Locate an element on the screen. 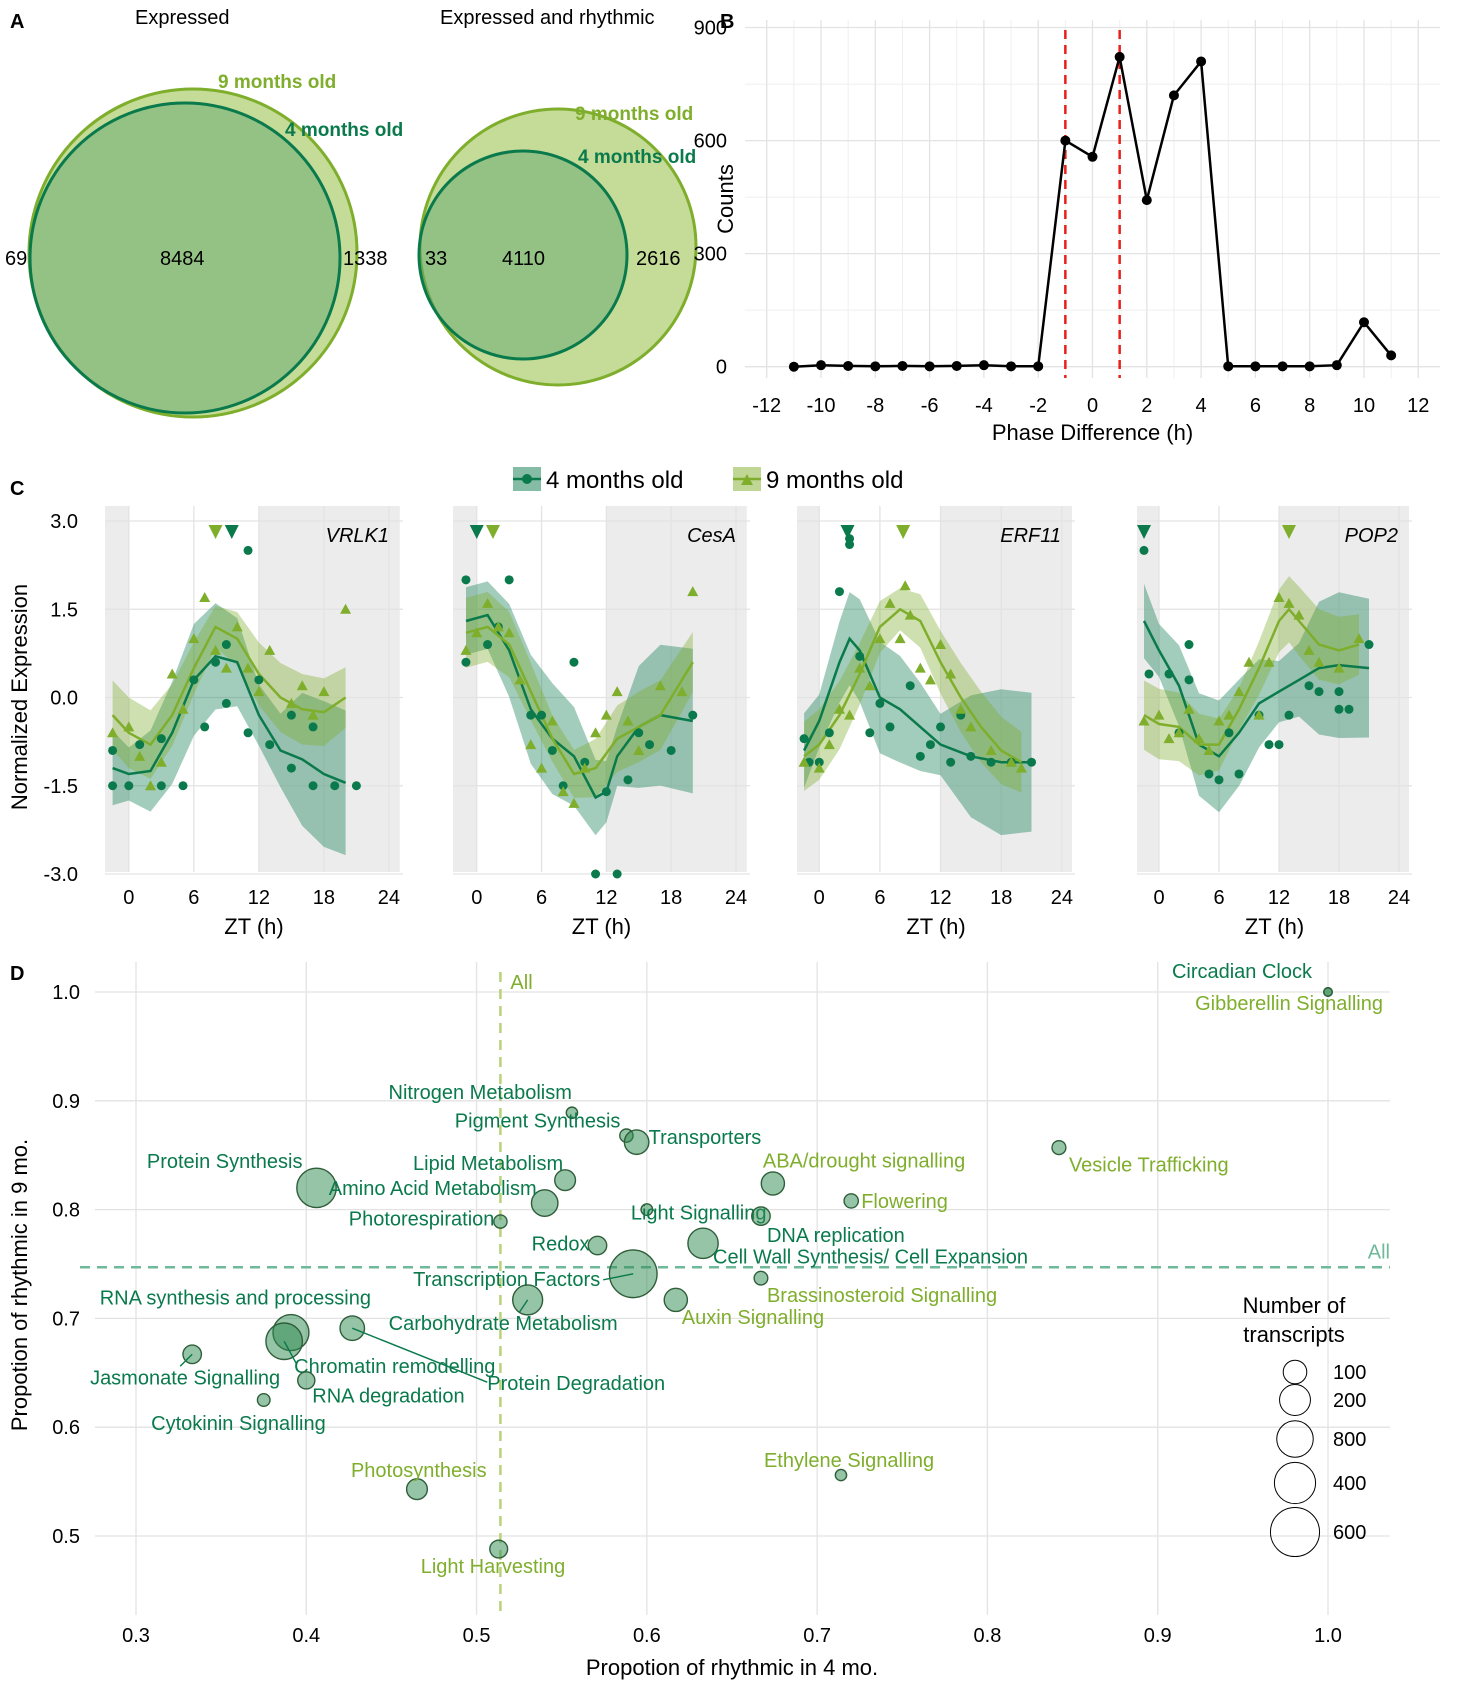 This screenshot has height=1697, width=1460. venn-count-only-9mo: 2616 is located at coordinates (658, 259).